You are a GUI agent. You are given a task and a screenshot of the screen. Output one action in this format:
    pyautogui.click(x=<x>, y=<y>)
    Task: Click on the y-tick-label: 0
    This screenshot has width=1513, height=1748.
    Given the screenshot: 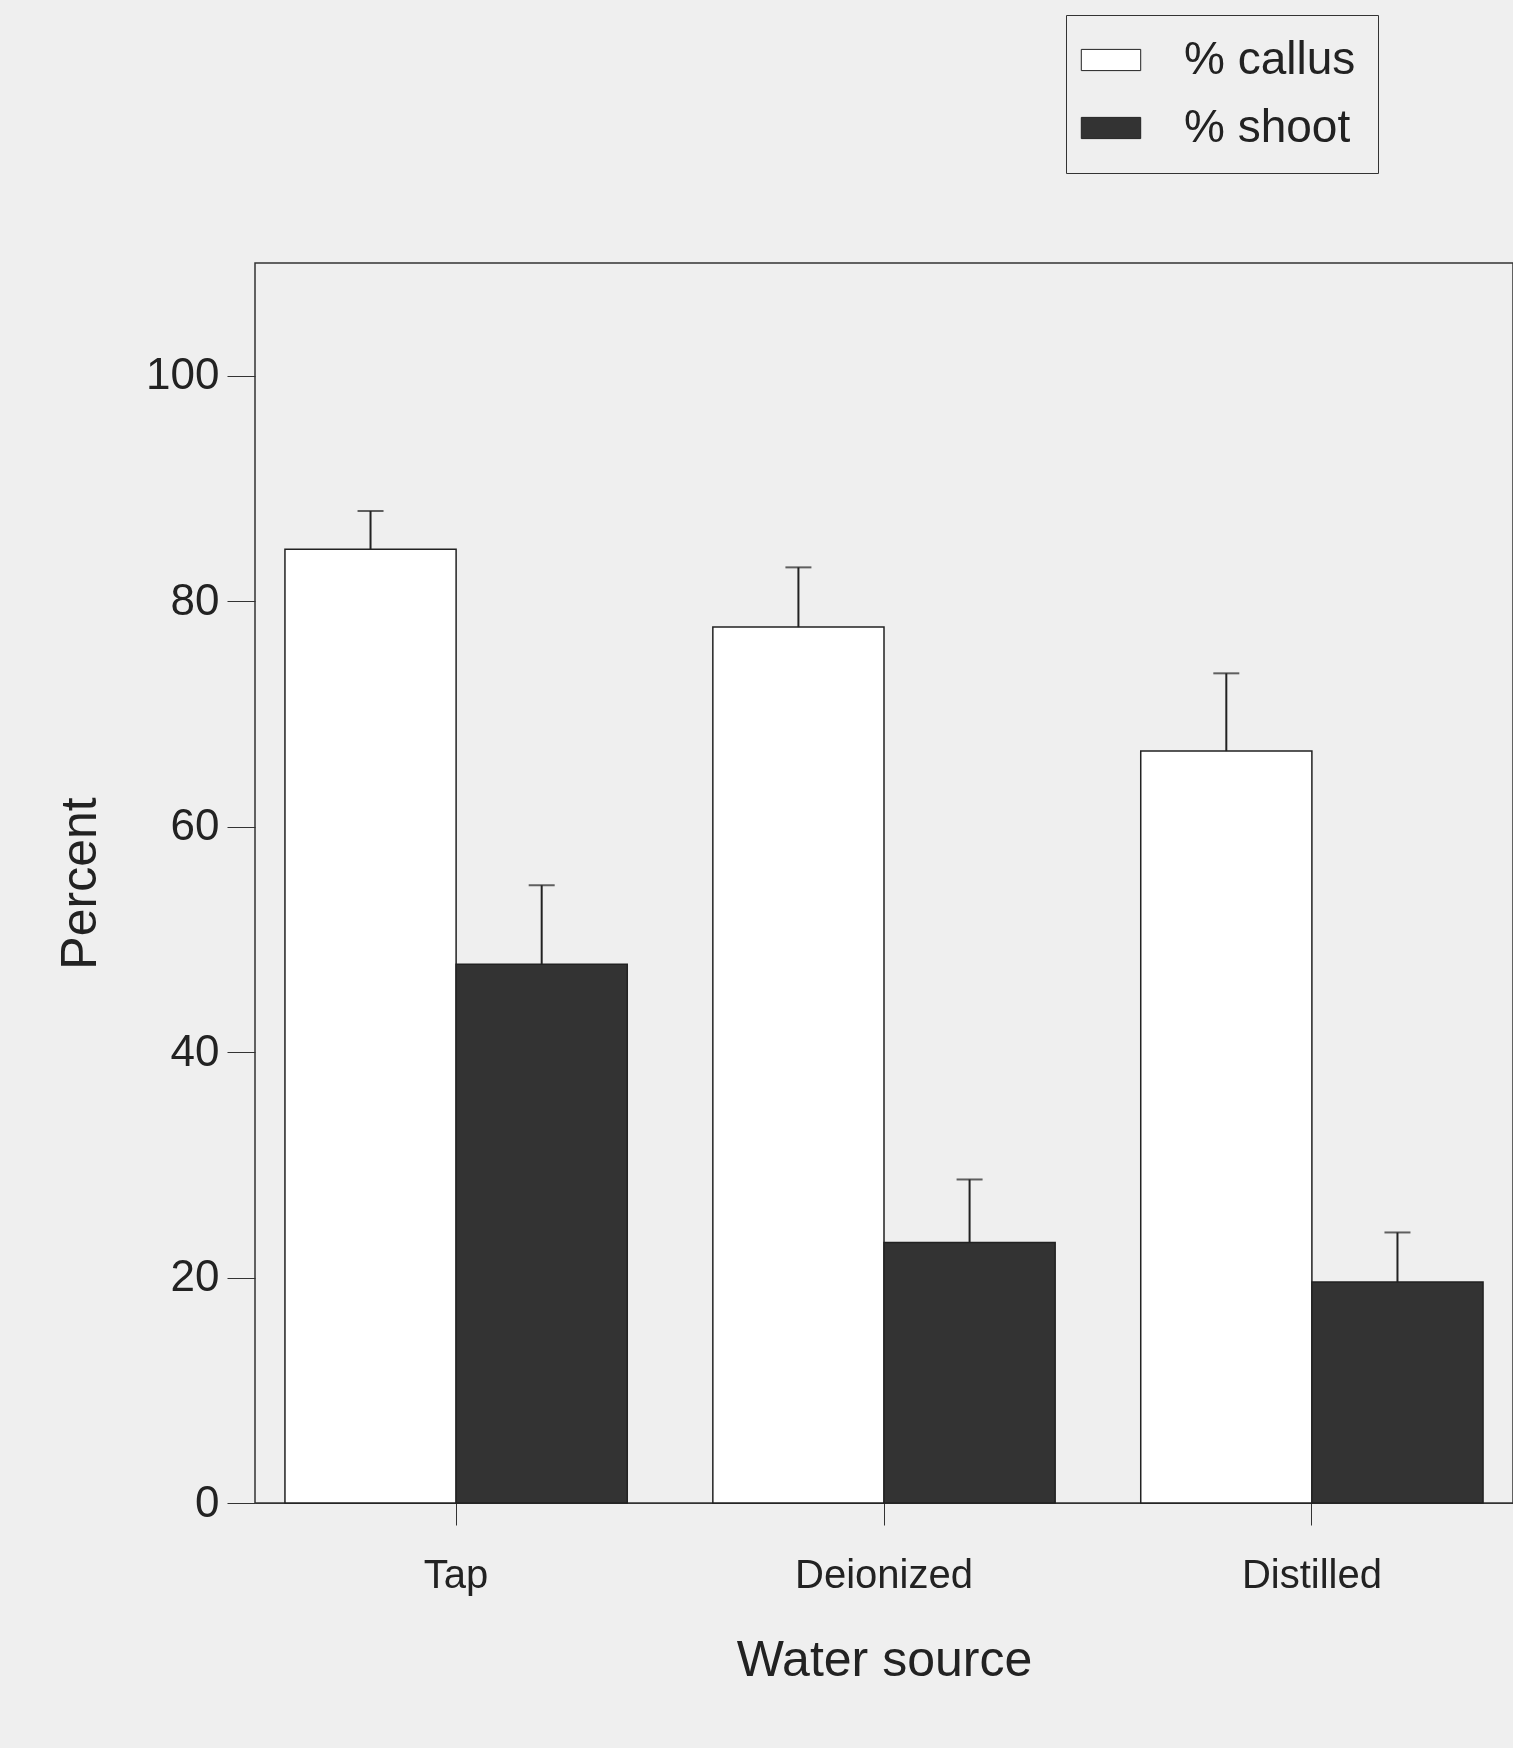 What is the action you would take?
    pyautogui.click(x=207, y=1501)
    